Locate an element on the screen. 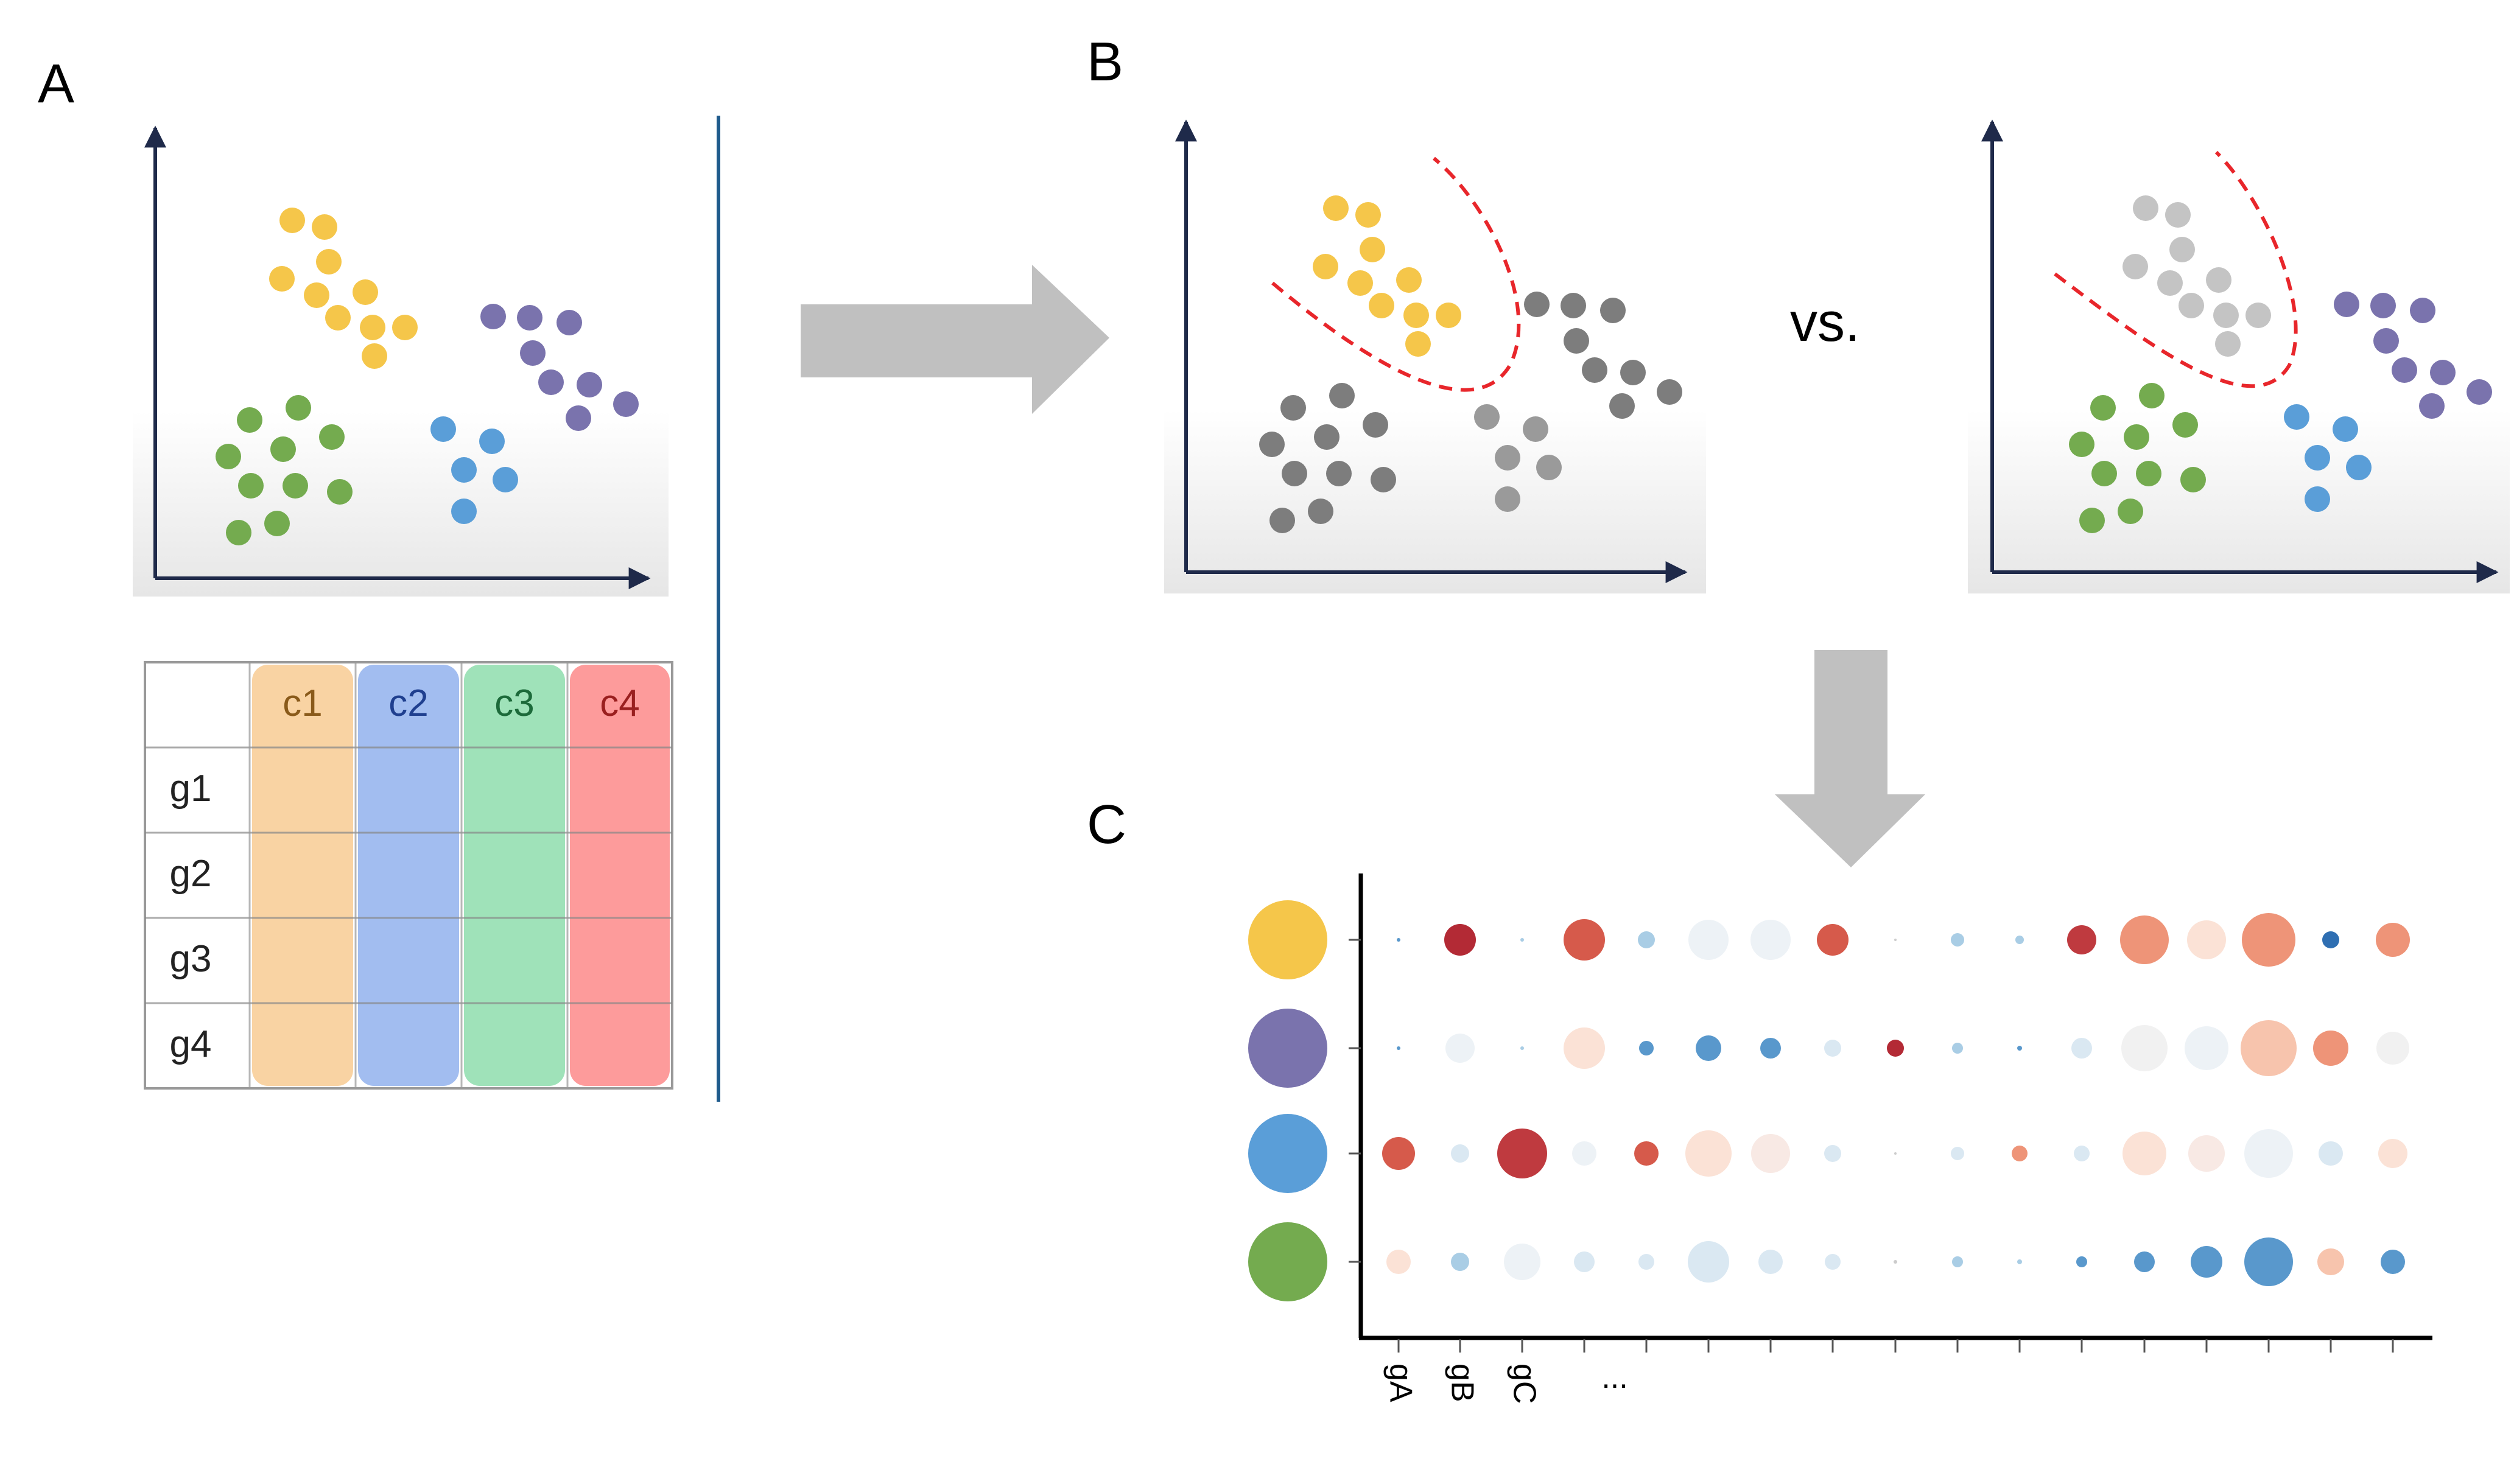  scatter-plot-a is located at coordinates (401, 353).